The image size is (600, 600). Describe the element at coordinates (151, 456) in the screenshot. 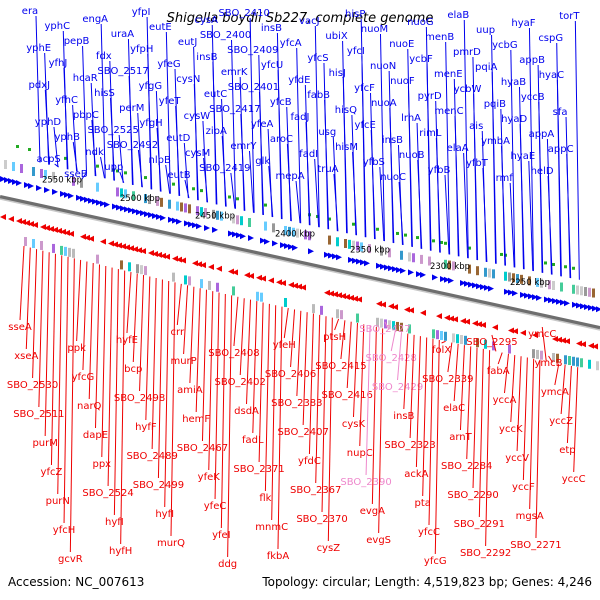

I see `gene-label: SBO_2489` at that location.